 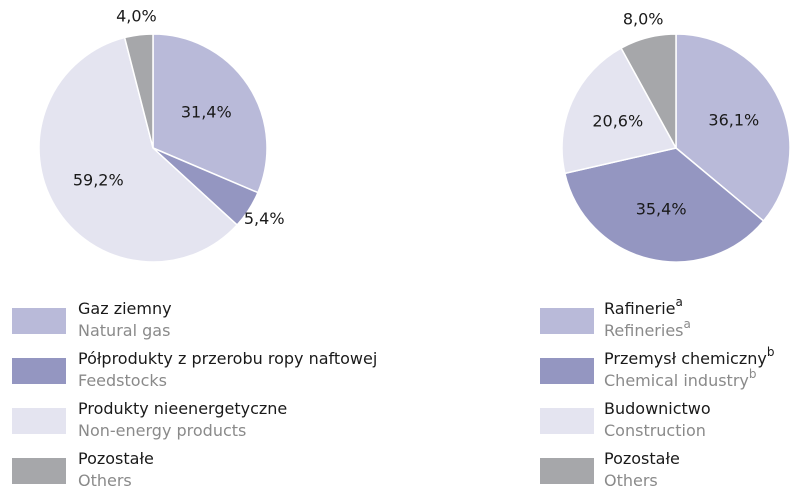 I want to click on legend-label-en: Refineriesa, so click(x=647, y=328).